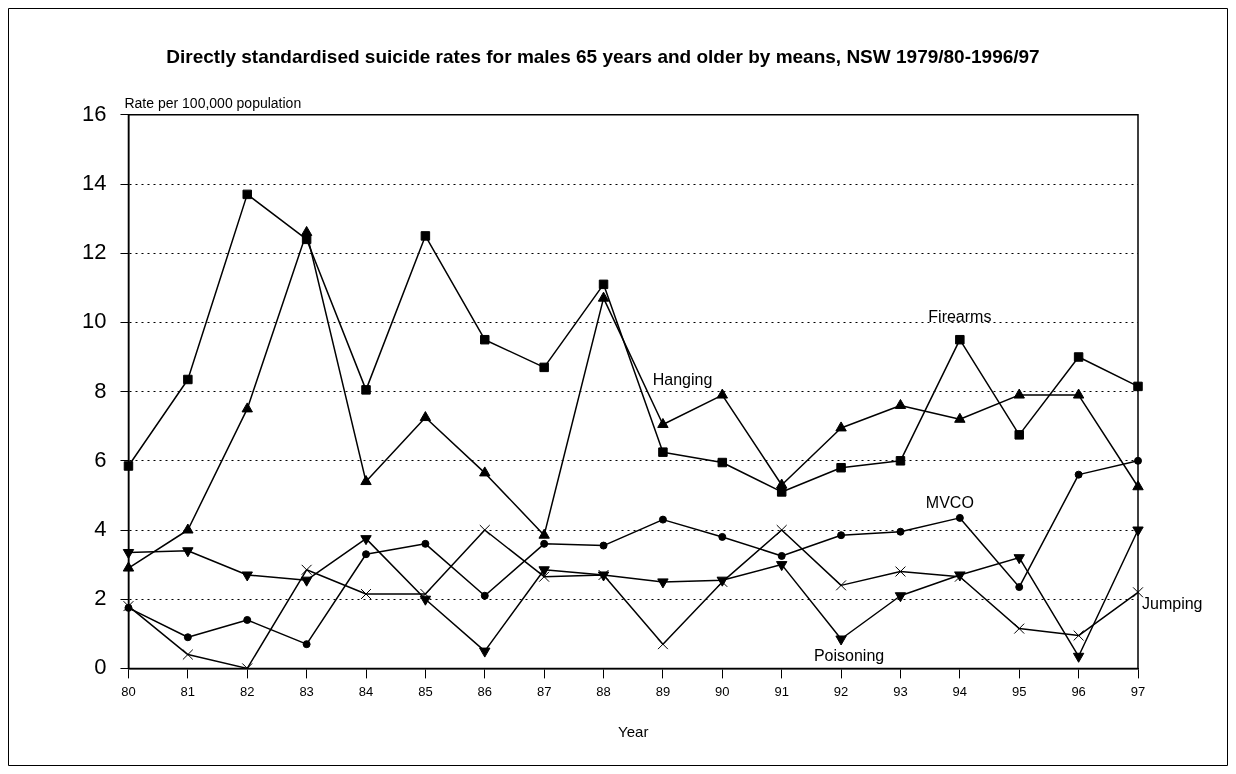 This screenshot has height=774, width=1236. What do you see at coordinates (1172, 603) in the screenshot?
I see `series-label: Jumping` at bounding box center [1172, 603].